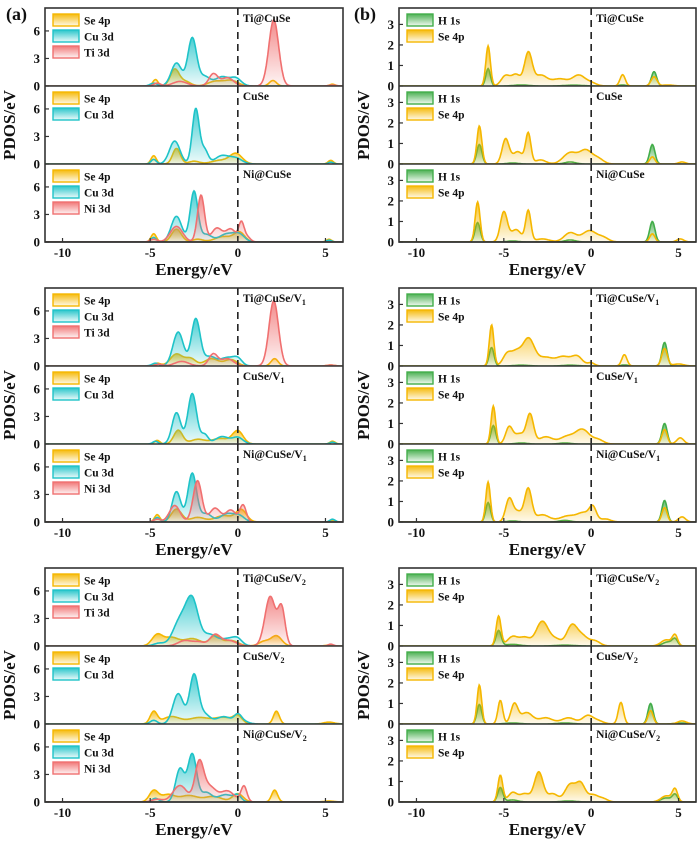 Image resolution: width=700 pixels, height=855 pixels. Describe the element at coordinates (627, 580) in the screenshot. I see `system-label: Ti@CuSe/V2` at that location.